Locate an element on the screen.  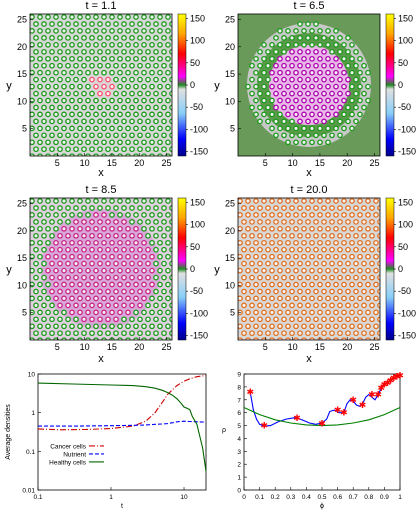
panel-4-ytick-3: 20 is located at coordinates (230, 231).